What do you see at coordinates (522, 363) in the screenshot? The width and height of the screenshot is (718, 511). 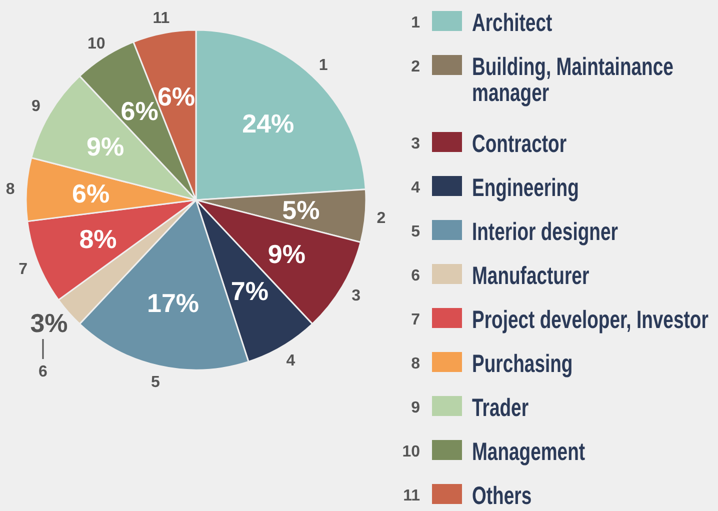 I see `legend-label: Purchasing` at bounding box center [522, 363].